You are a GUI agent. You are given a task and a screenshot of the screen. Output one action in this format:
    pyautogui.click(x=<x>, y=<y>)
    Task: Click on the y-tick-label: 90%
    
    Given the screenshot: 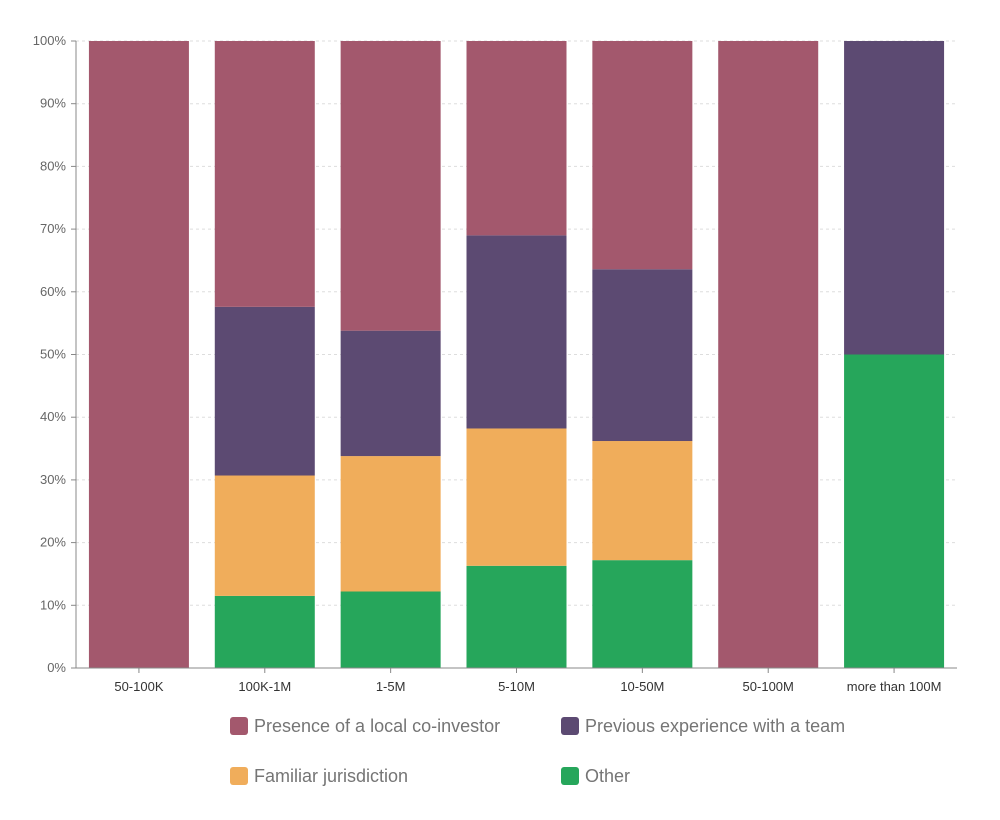 What is the action you would take?
    pyautogui.click(x=53, y=103)
    